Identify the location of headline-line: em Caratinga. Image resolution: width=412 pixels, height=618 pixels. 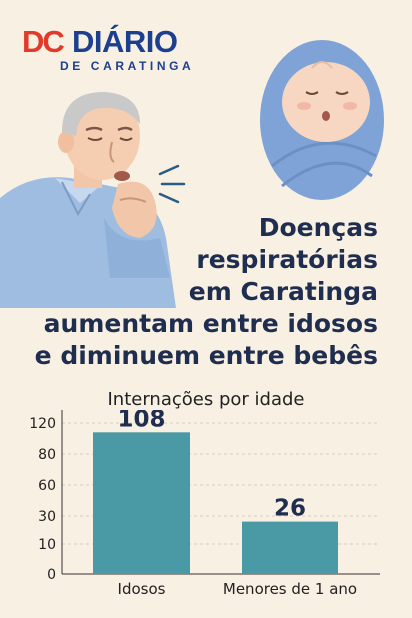
(283, 291).